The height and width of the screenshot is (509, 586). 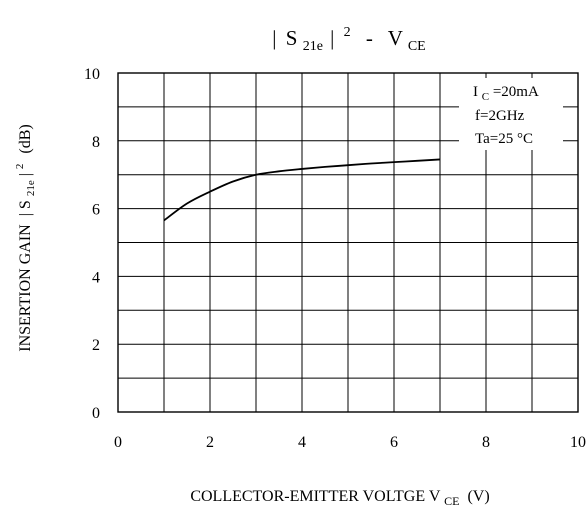 What do you see at coordinates (274, 38) in the screenshot?
I see `title-bar-left: |` at bounding box center [274, 38].